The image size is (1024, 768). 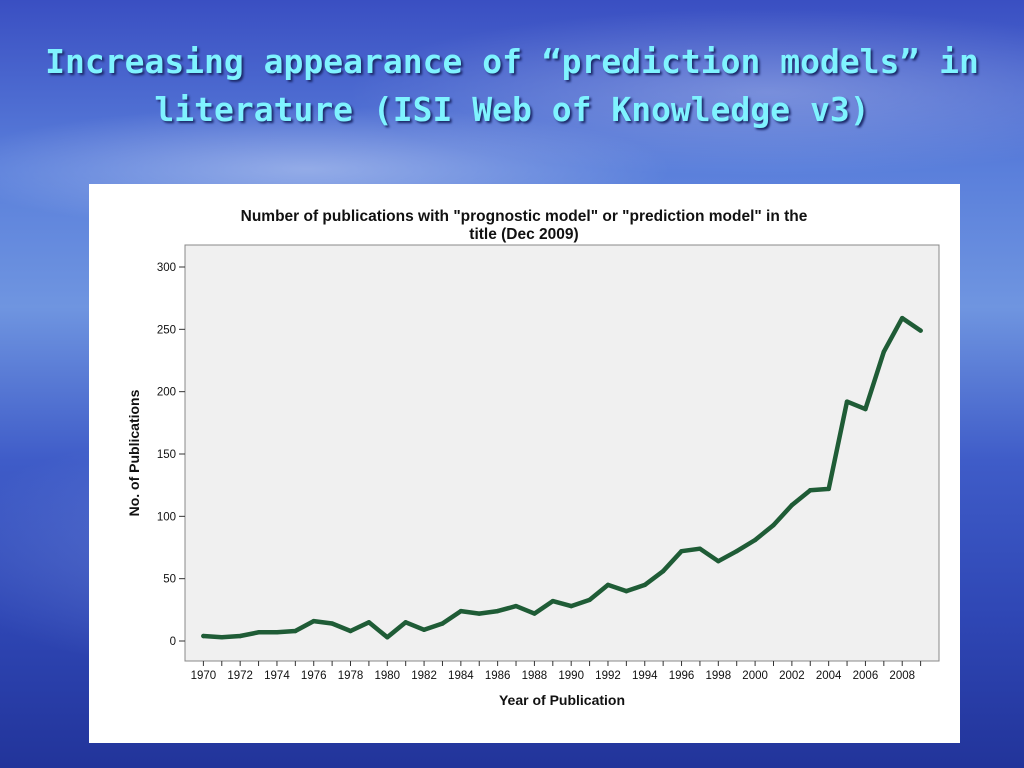 What do you see at coordinates (166, 268) in the screenshot?
I see `y-tick-label: 300` at bounding box center [166, 268].